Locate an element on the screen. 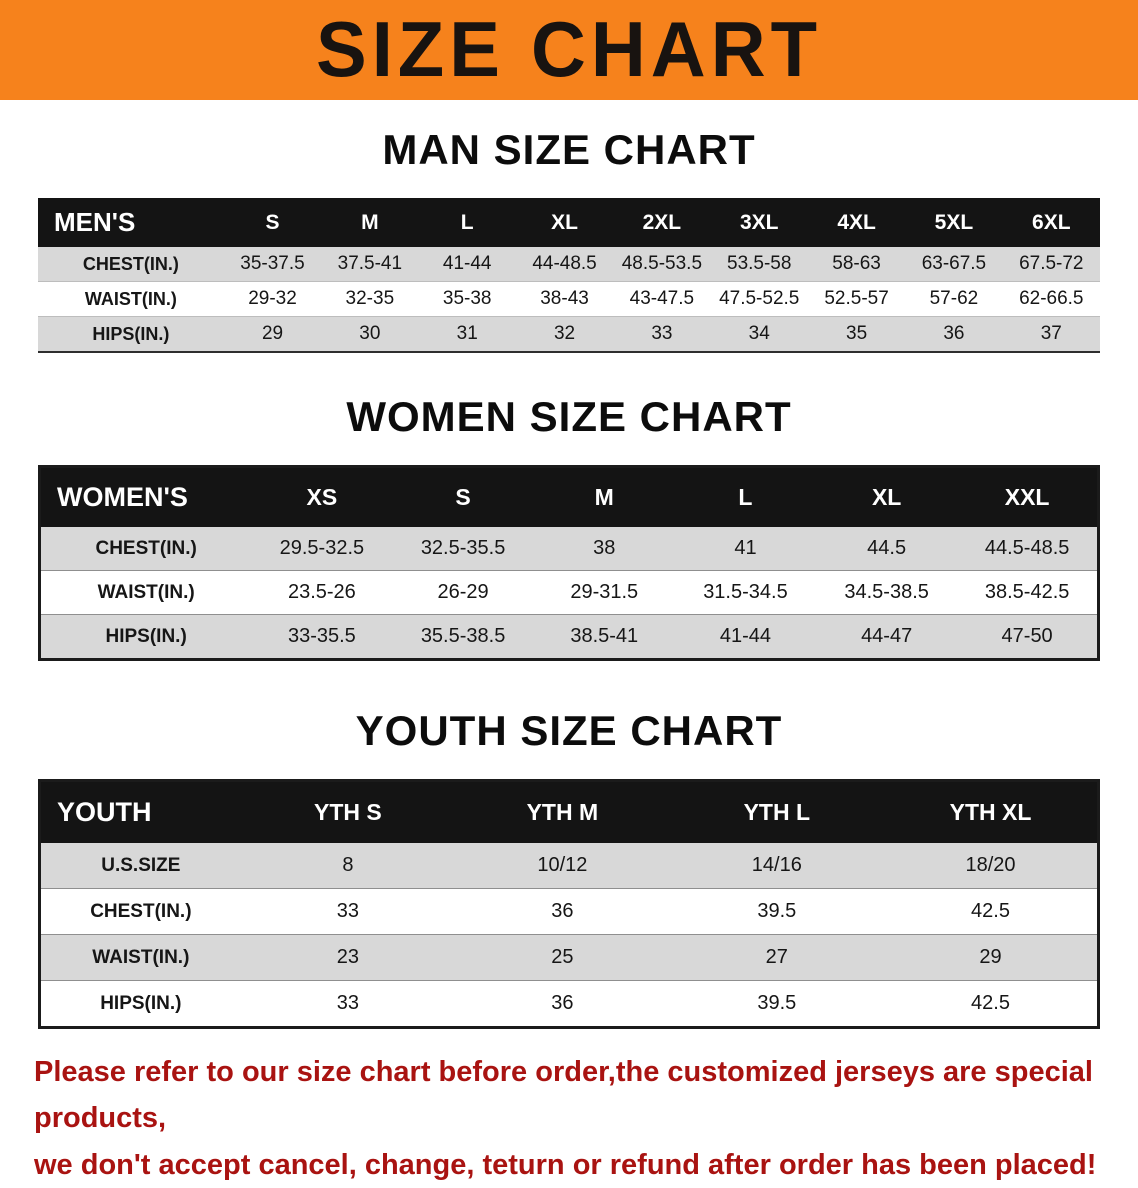 Image resolution: width=1138 pixels, height=1188 pixels. size-value-cell: 62-66.5 is located at coordinates (1051, 299).